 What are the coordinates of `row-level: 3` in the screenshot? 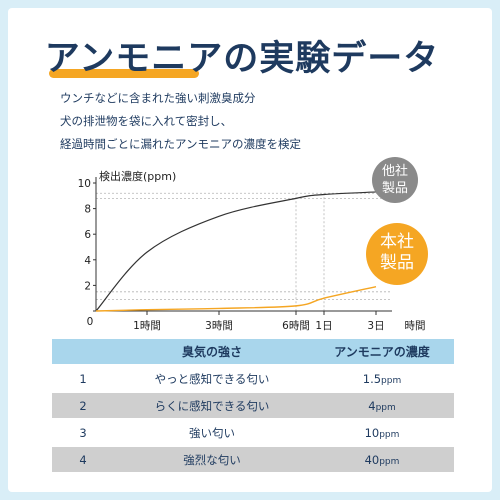 It's located at (83, 433).